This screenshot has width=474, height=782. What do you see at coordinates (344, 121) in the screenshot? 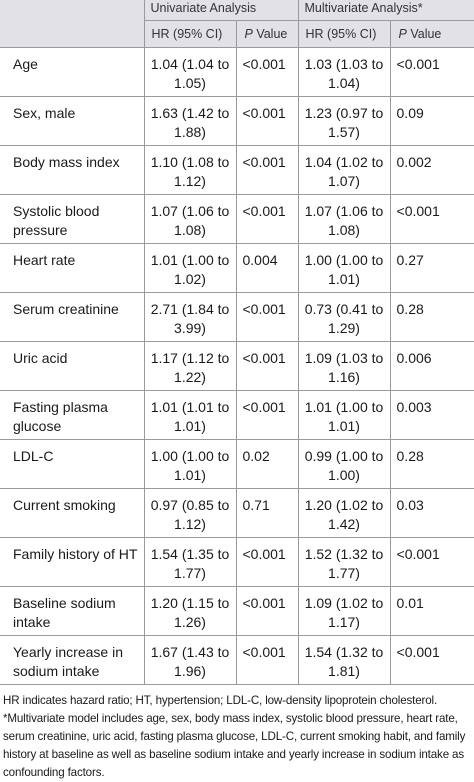
I see `row-multi-hr: 1.23 (0.97 to 1.57)` at bounding box center [344, 121].